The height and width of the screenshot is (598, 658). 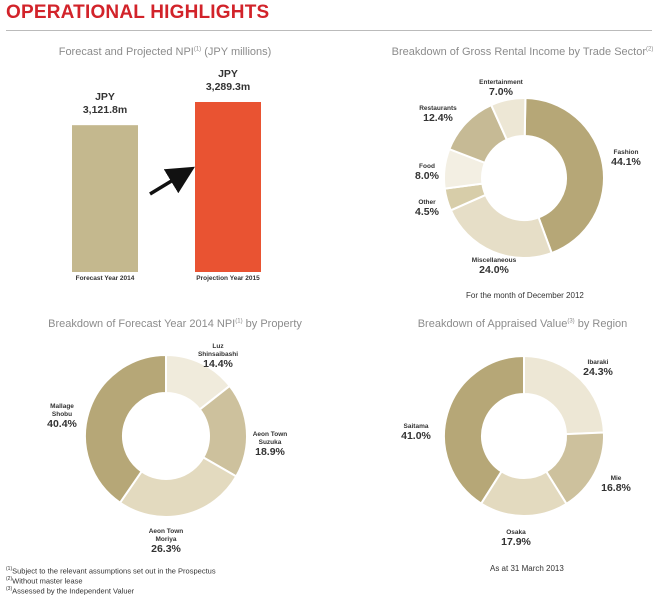 I want to click on property-pct-aeon-town-suzuka: 18.9%, so click(x=270, y=452).